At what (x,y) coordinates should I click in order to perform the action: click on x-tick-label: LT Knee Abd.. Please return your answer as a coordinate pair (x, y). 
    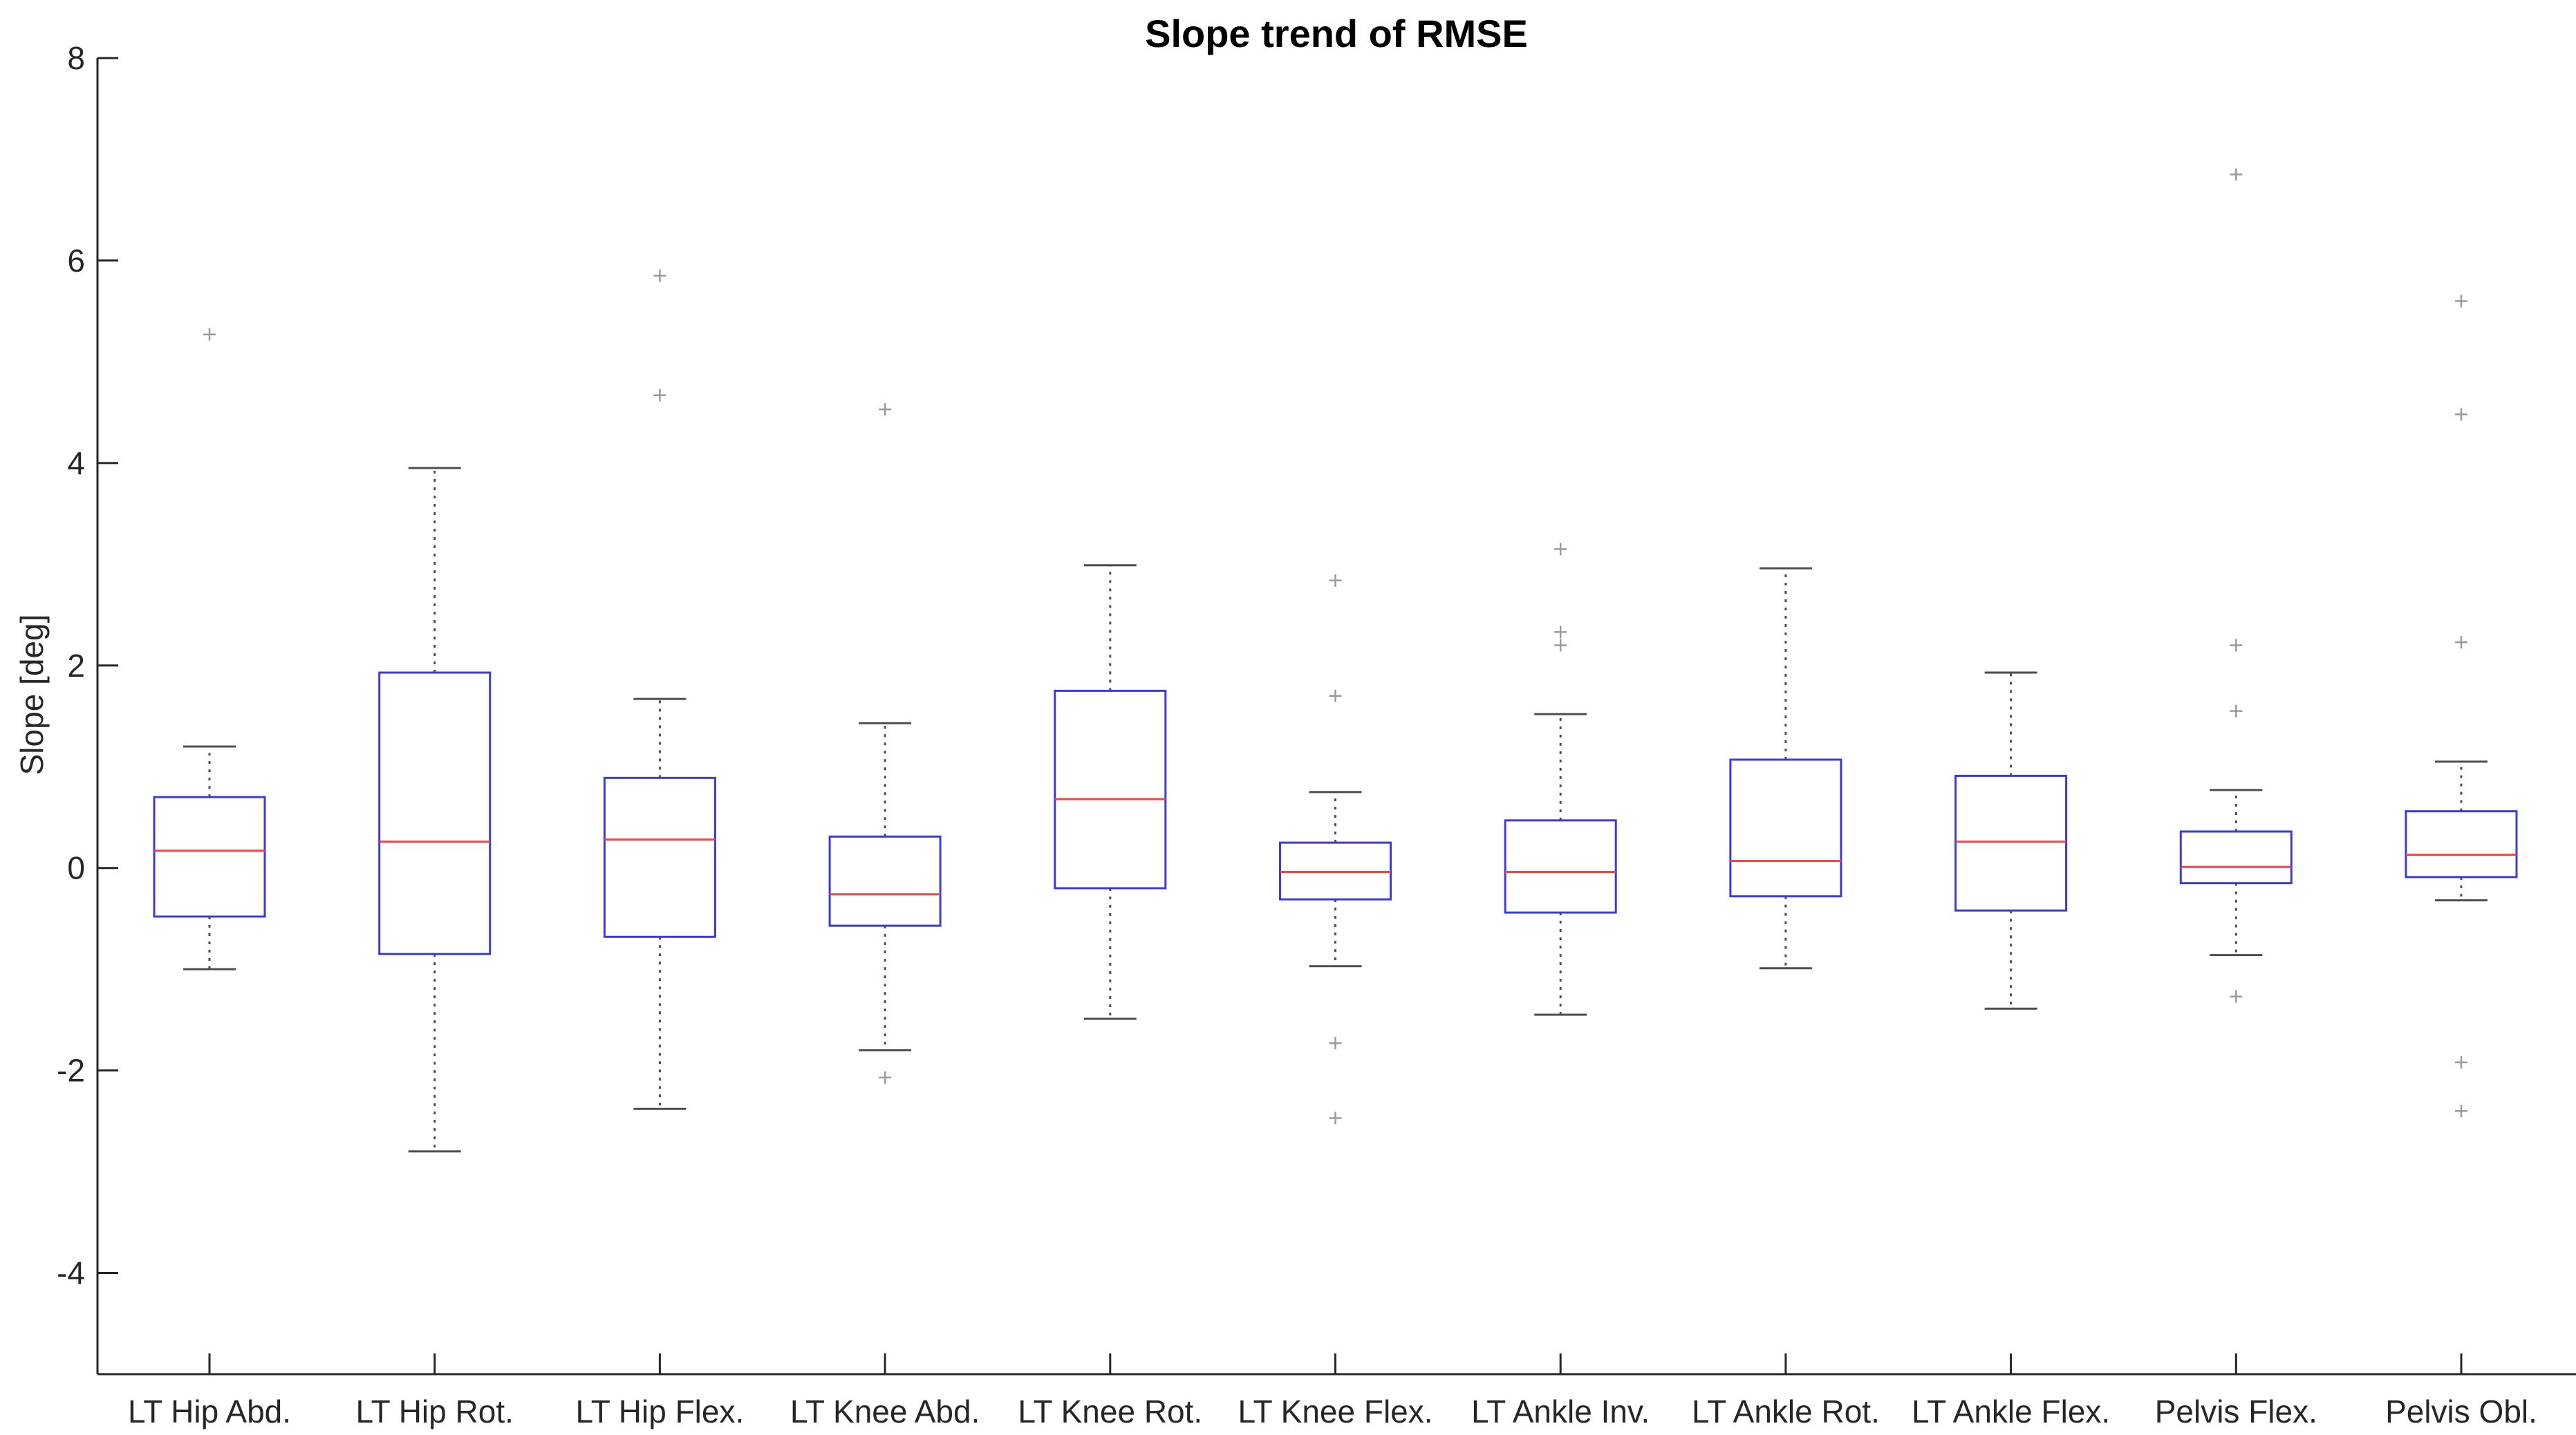
    Looking at the image, I should click on (885, 1411).